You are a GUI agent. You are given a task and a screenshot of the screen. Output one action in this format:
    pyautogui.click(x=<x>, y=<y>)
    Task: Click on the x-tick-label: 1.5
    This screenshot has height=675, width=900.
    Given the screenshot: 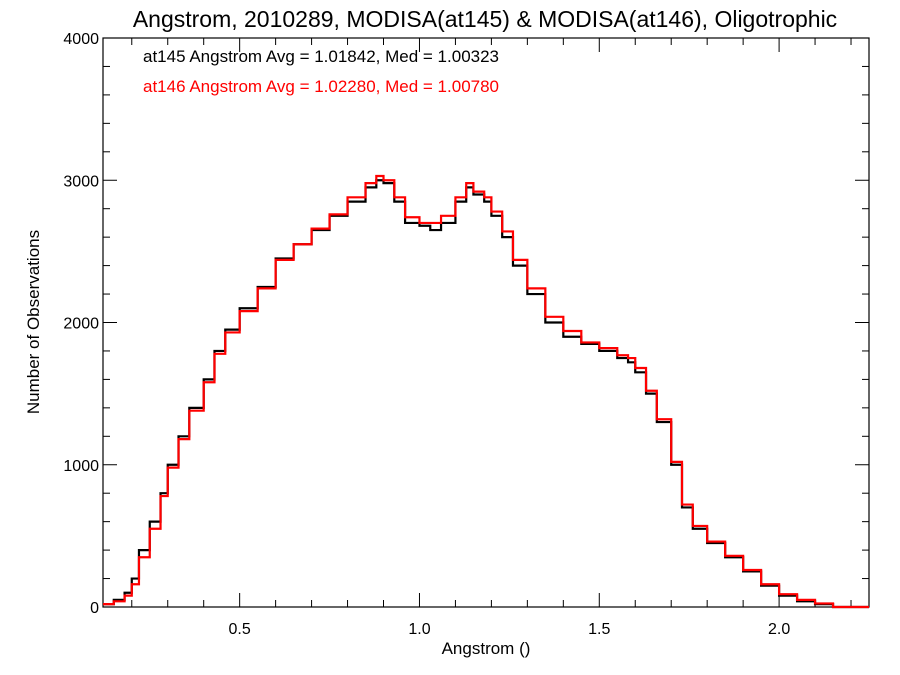 What is the action you would take?
    pyautogui.click(x=599, y=629)
    